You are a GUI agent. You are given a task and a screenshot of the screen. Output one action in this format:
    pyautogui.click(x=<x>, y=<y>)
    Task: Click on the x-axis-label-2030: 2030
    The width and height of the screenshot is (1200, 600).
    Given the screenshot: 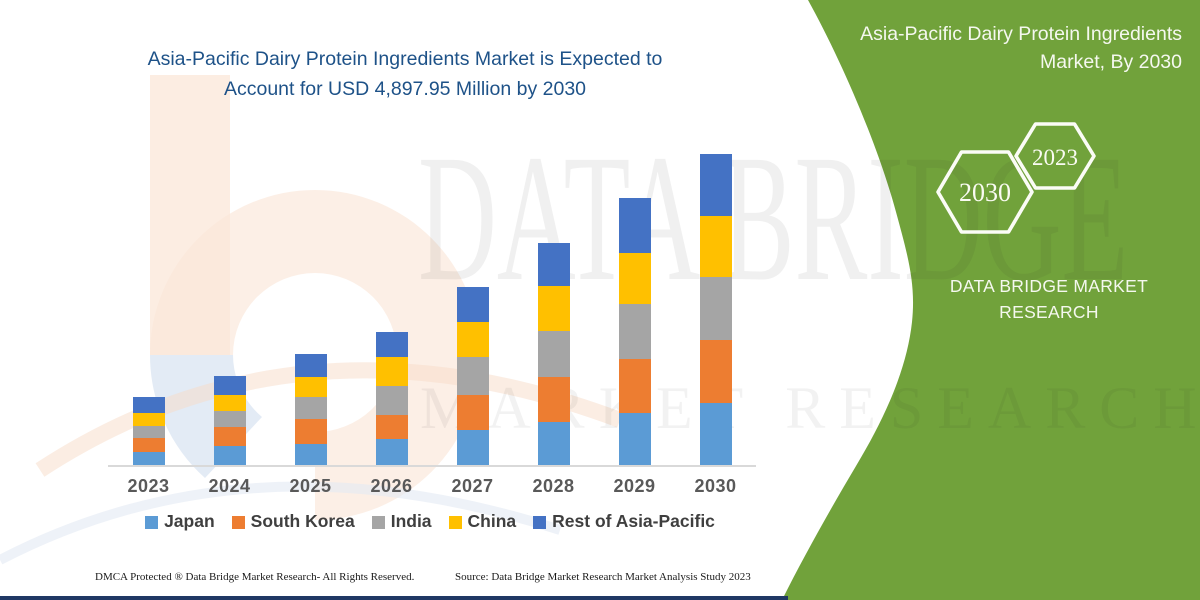 What is the action you would take?
    pyautogui.click(x=715, y=486)
    